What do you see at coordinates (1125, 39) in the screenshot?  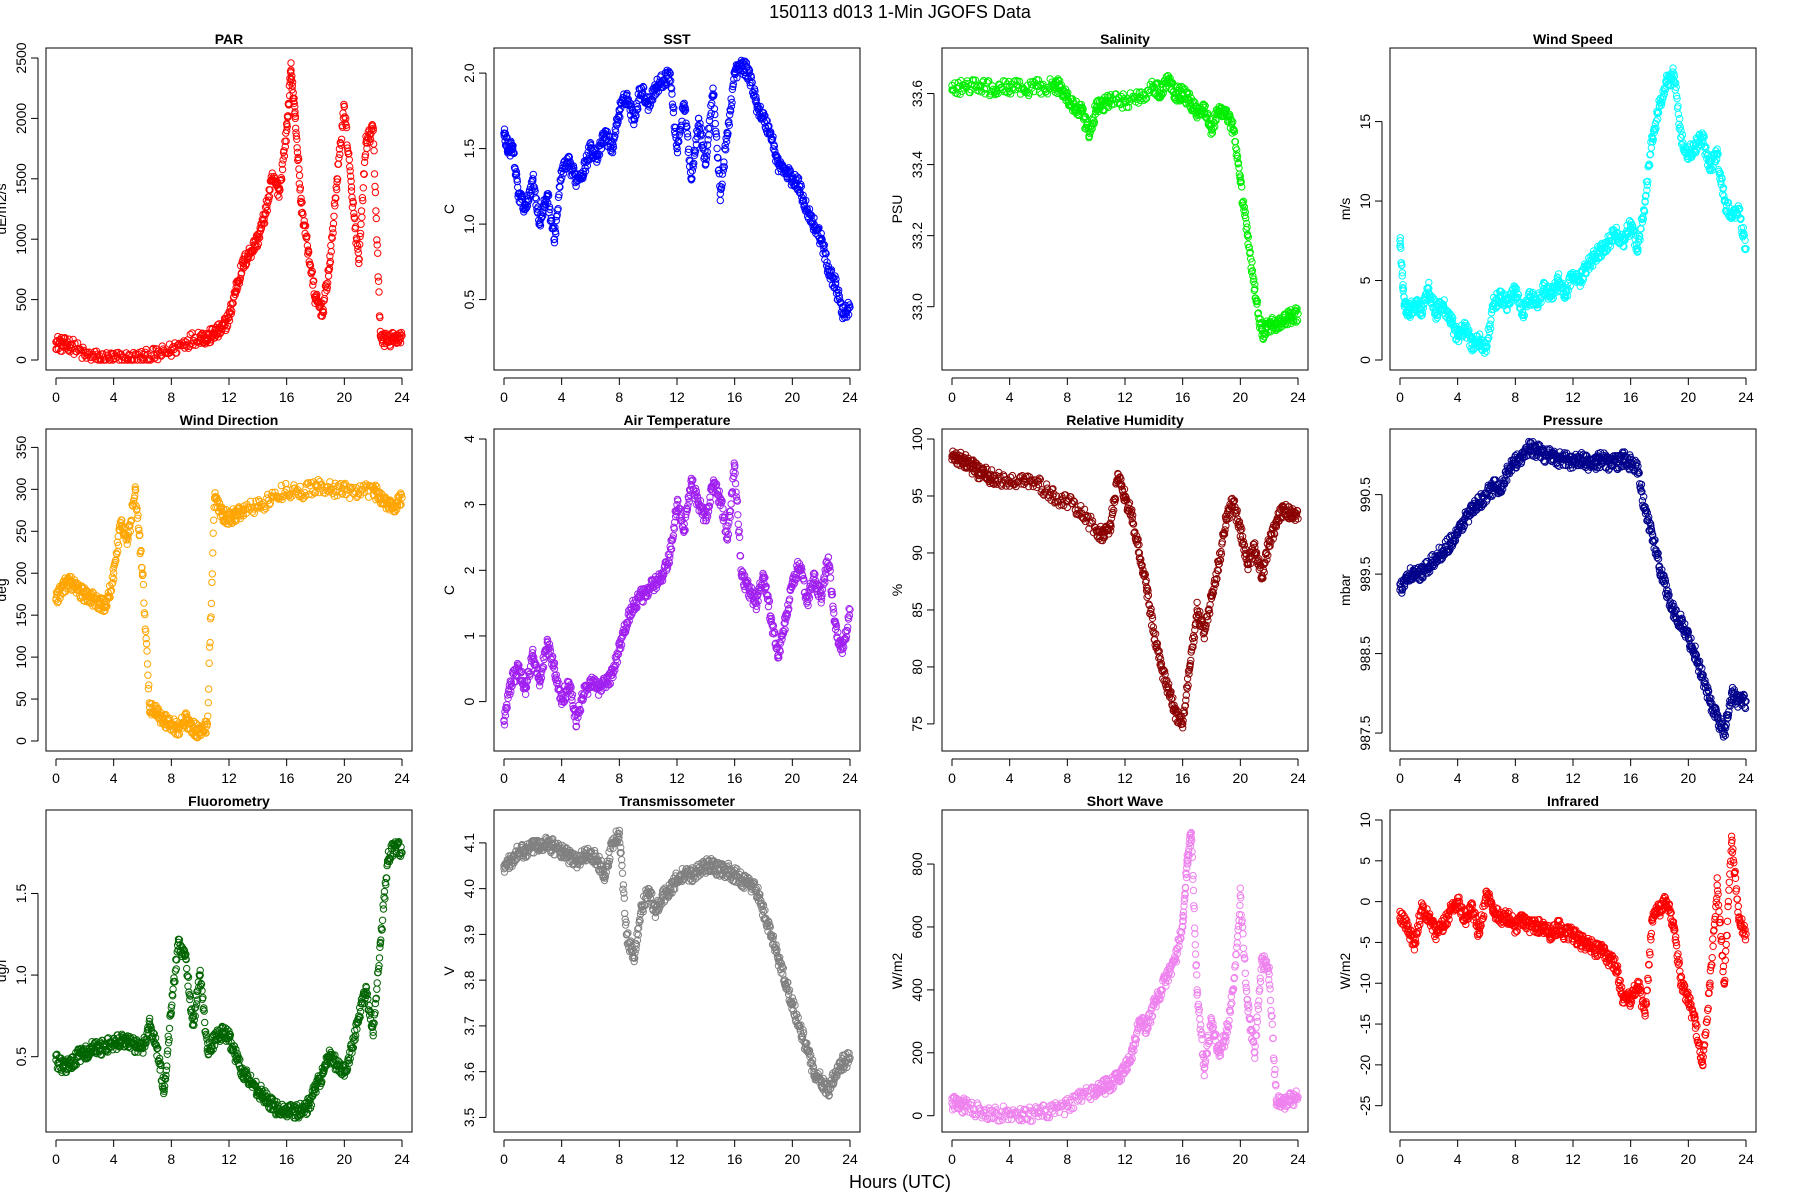 I see `panel-title: Salinity` at bounding box center [1125, 39].